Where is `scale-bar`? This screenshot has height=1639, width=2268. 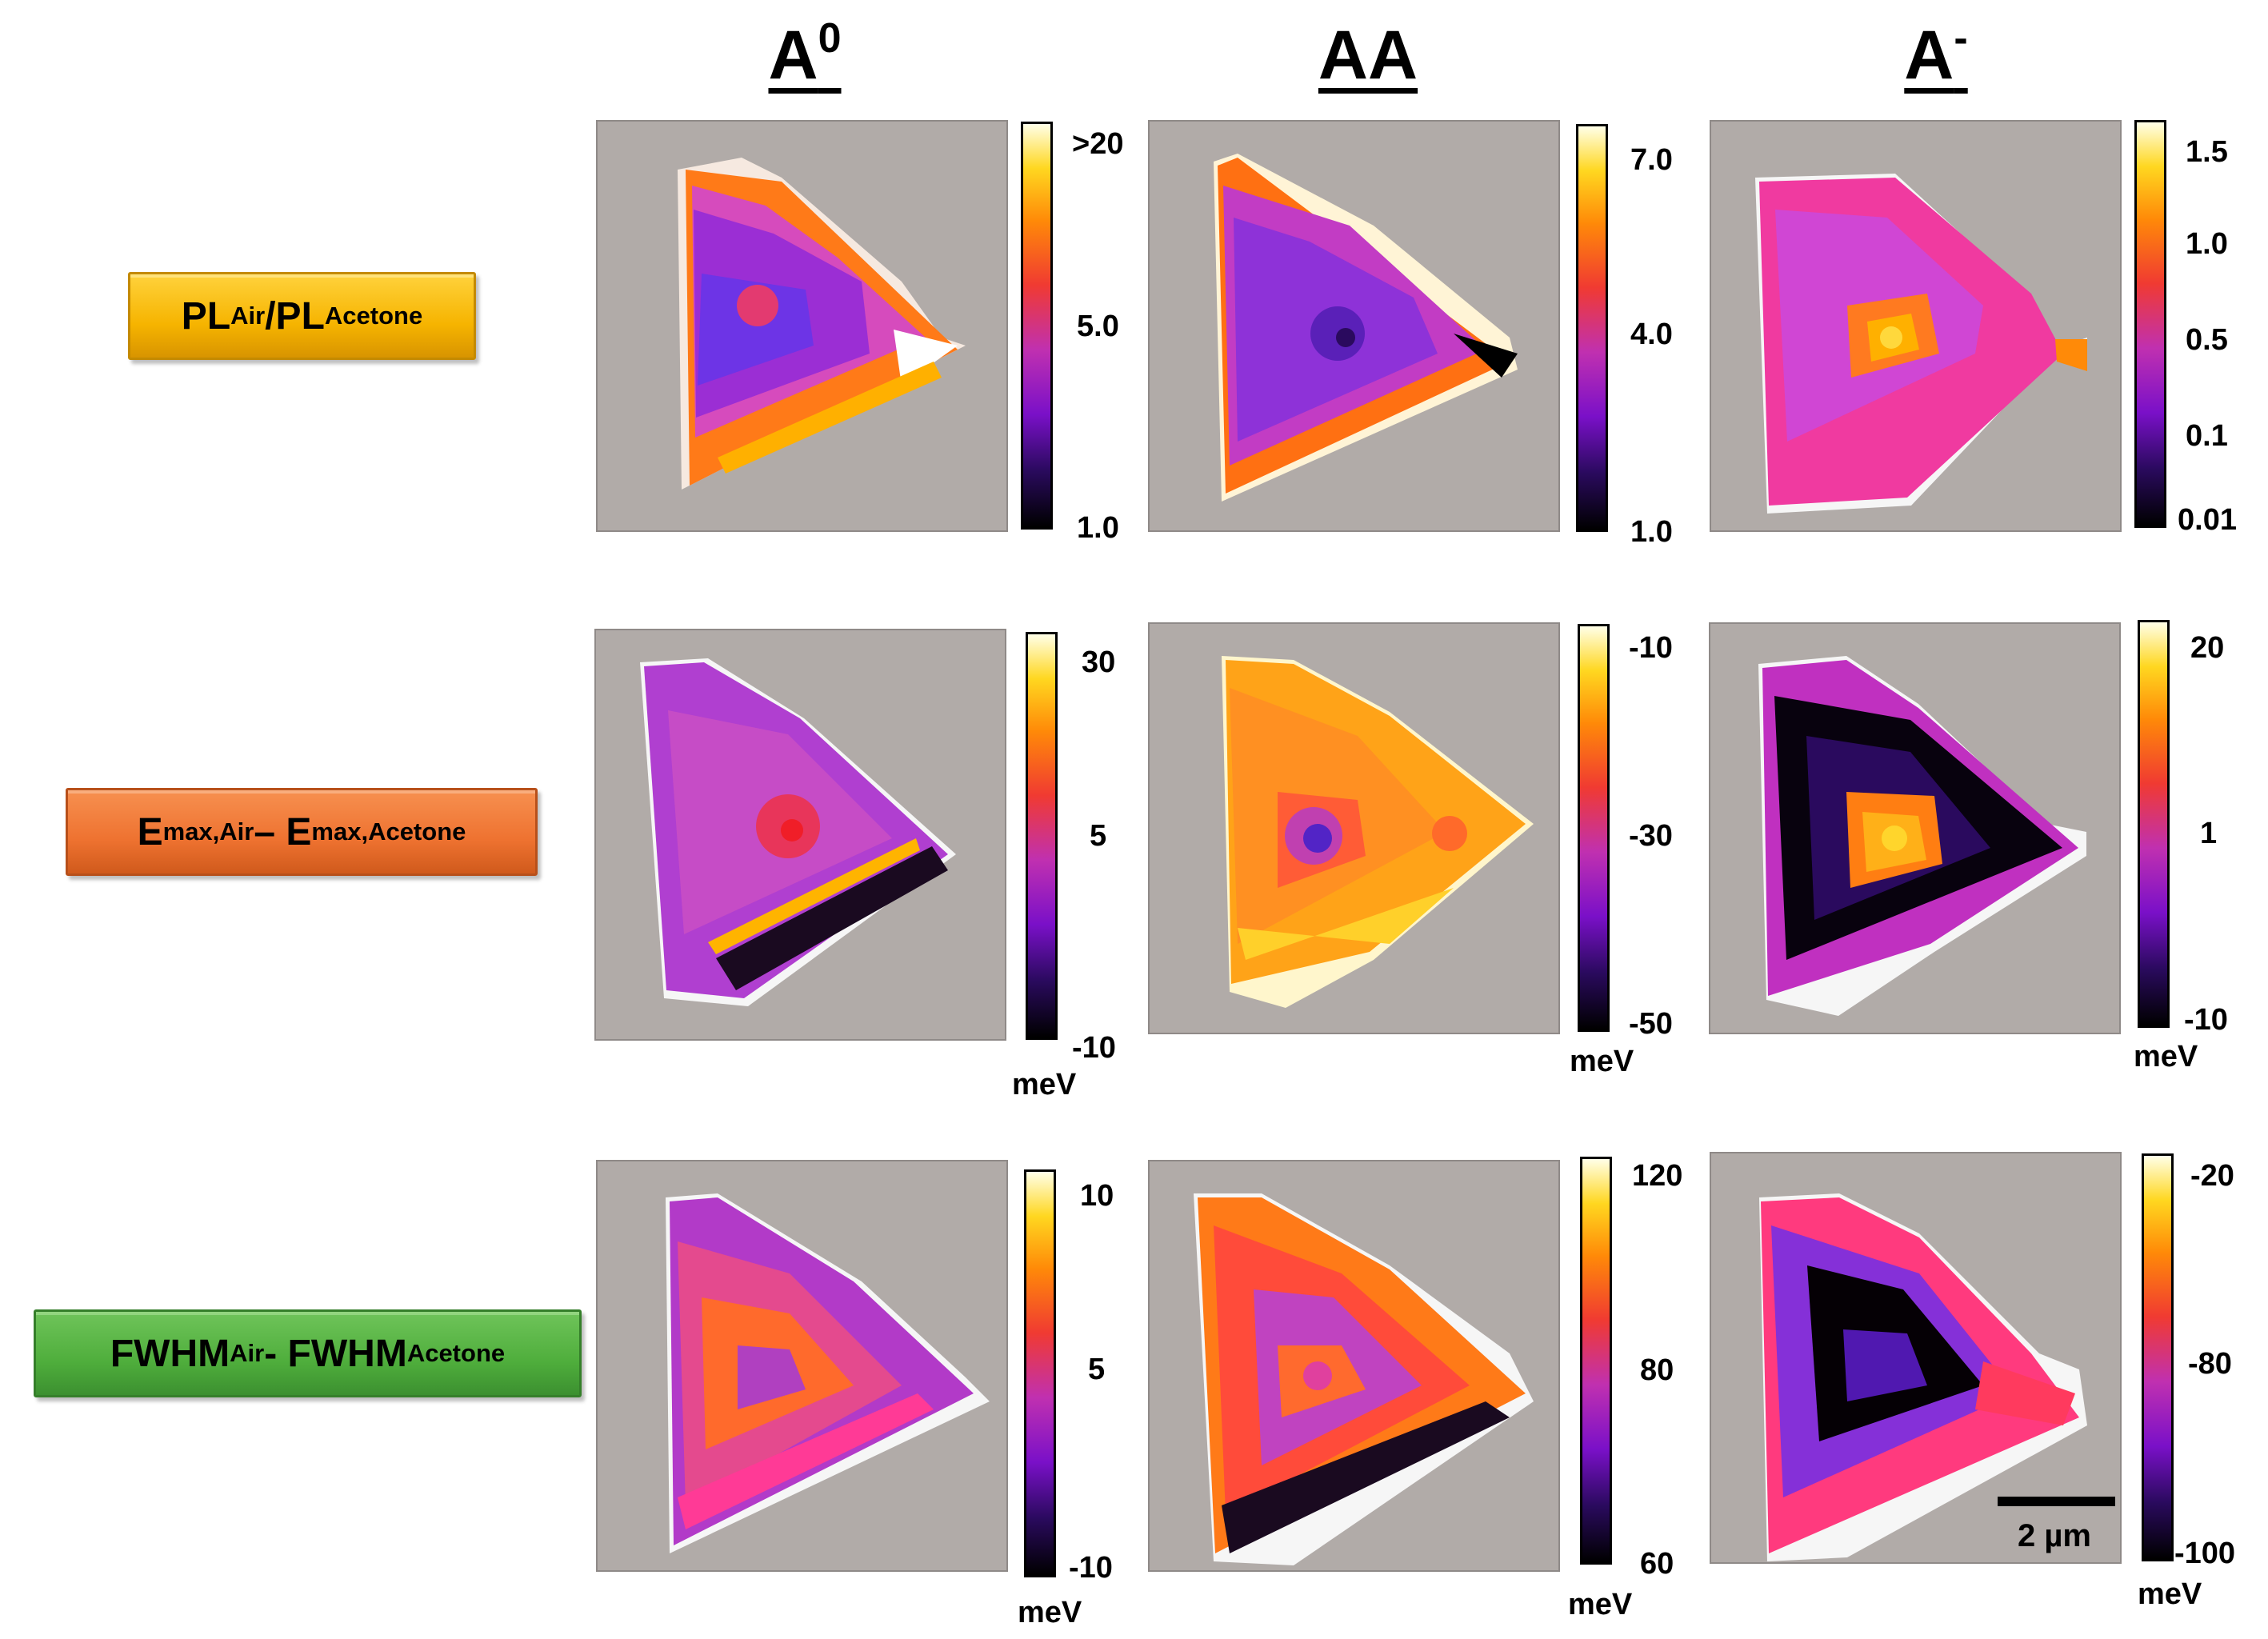
scale-bar is located at coordinates (2056, 1501).